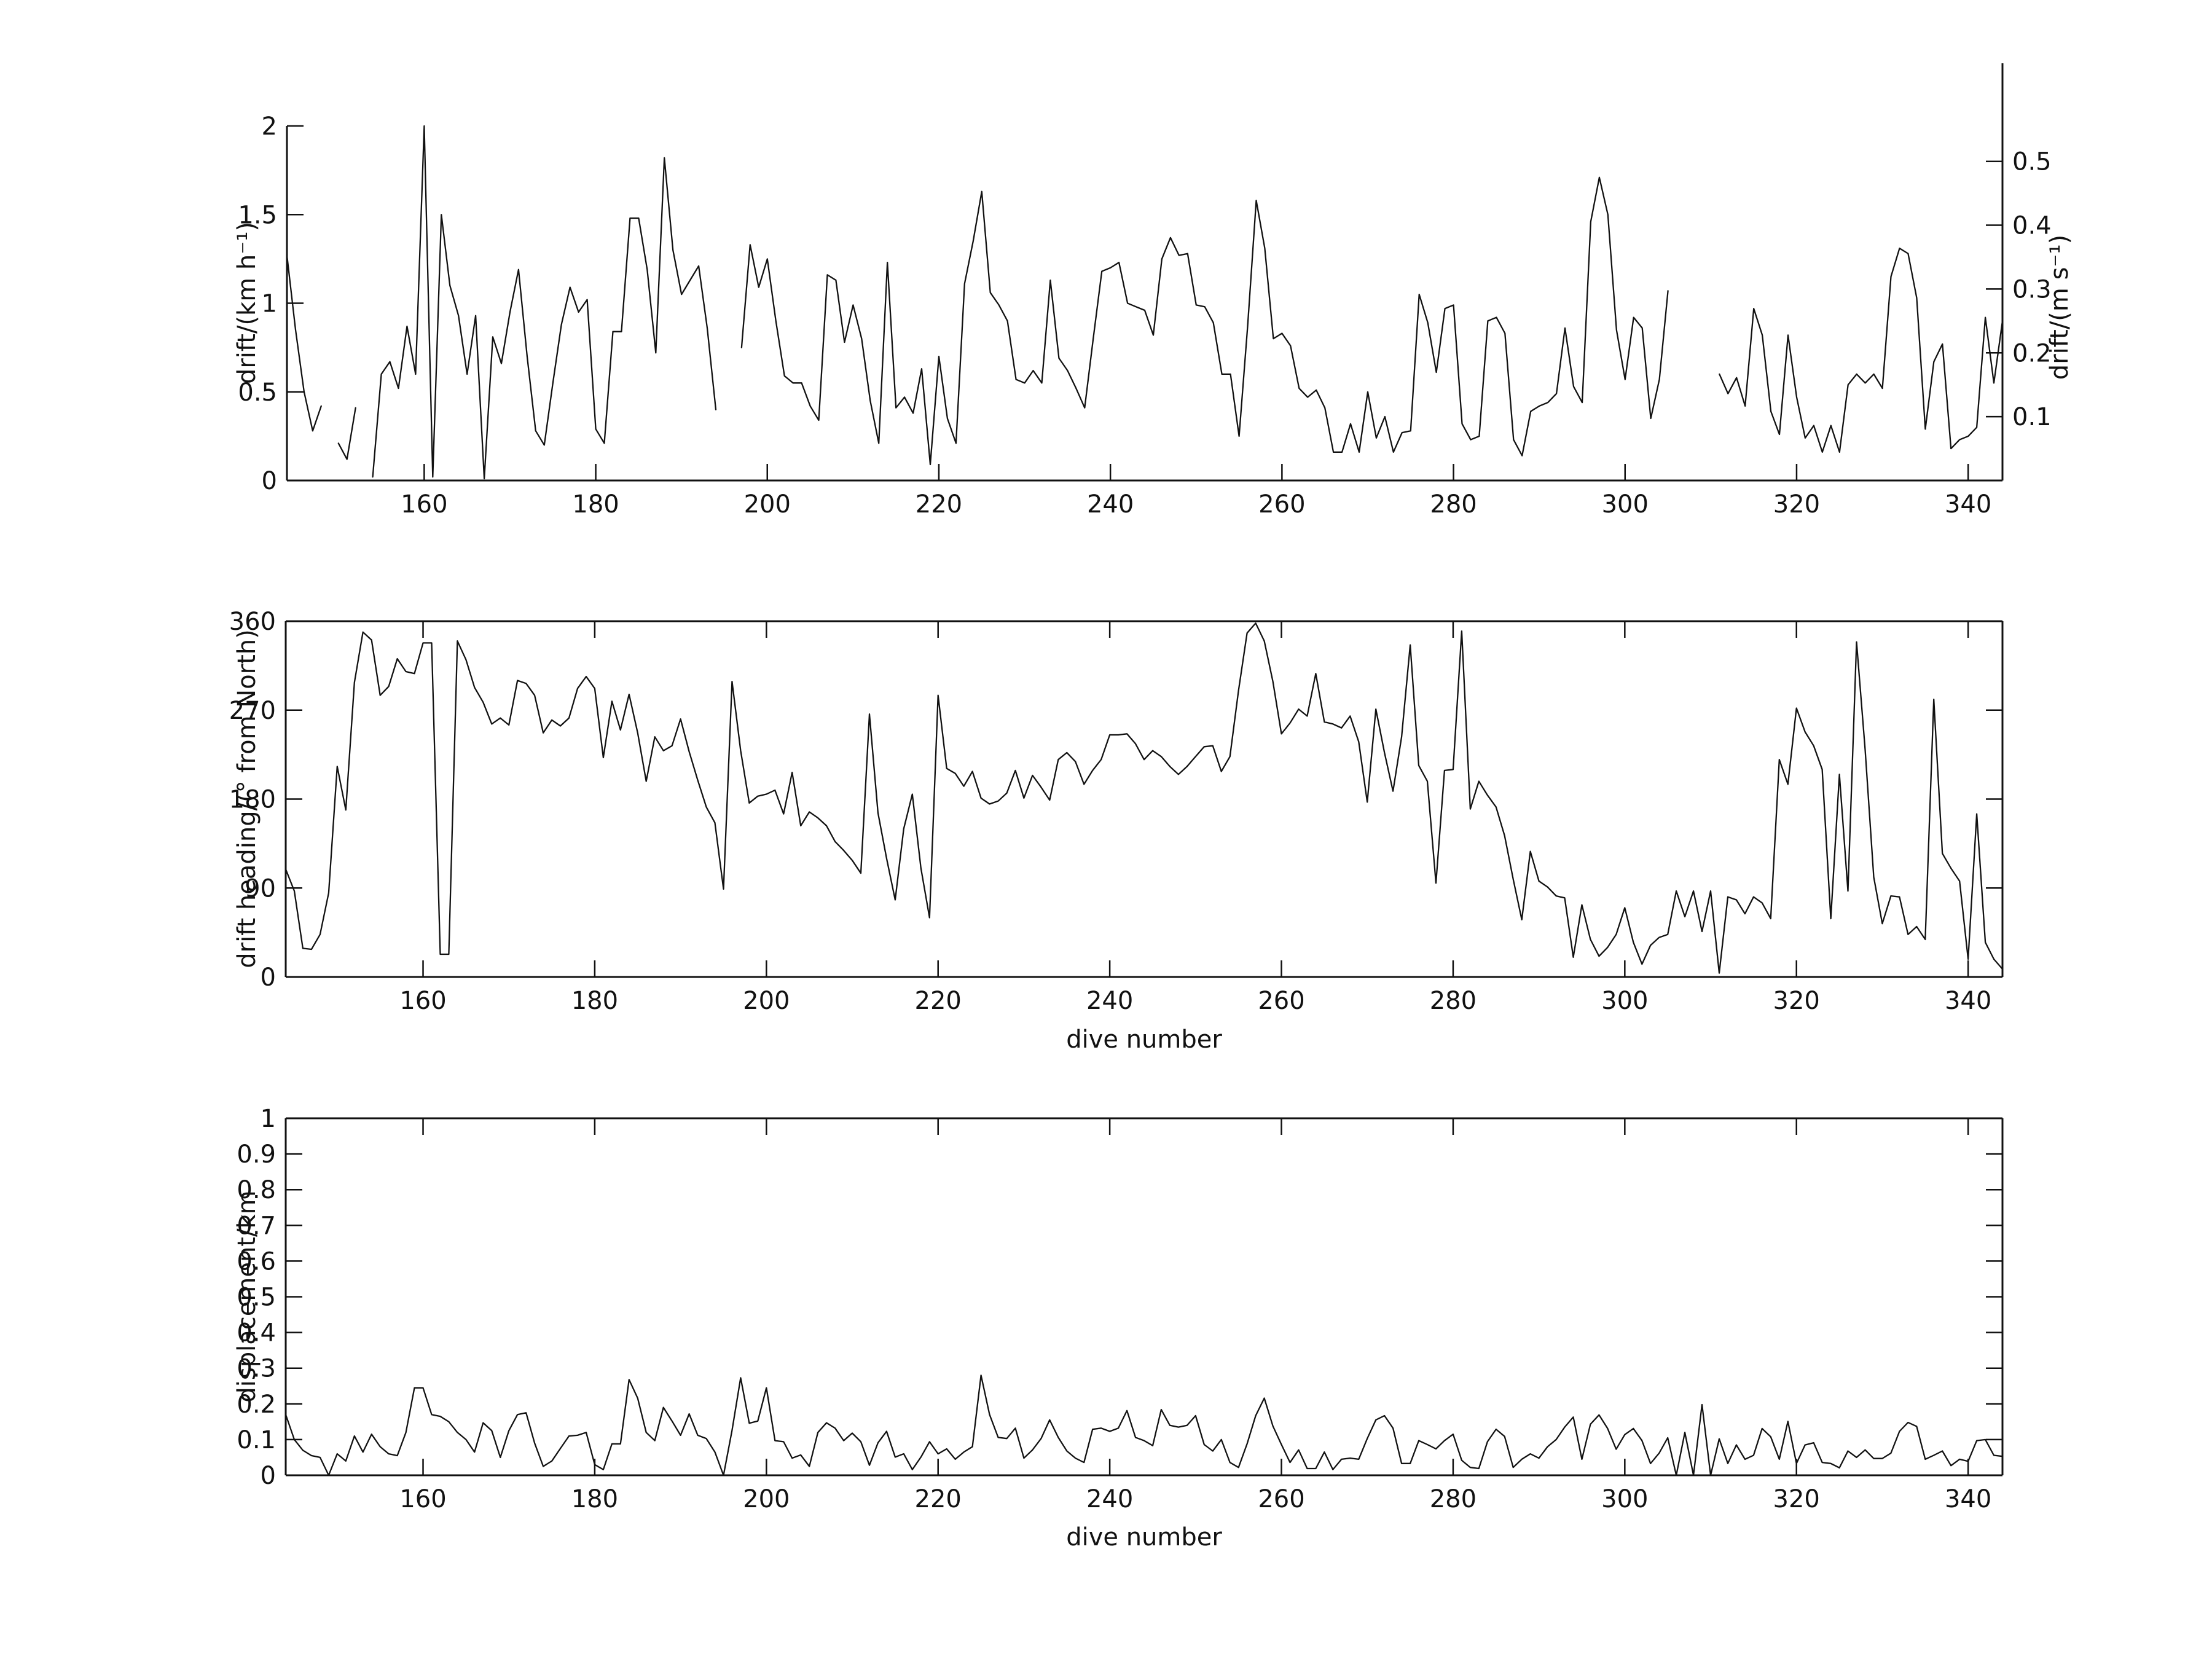  What do you see at coordinates (1144, 1040) in the screenshot?
I see `x-axis-label-heading: dive number` at bounding box center [1144, 1040].